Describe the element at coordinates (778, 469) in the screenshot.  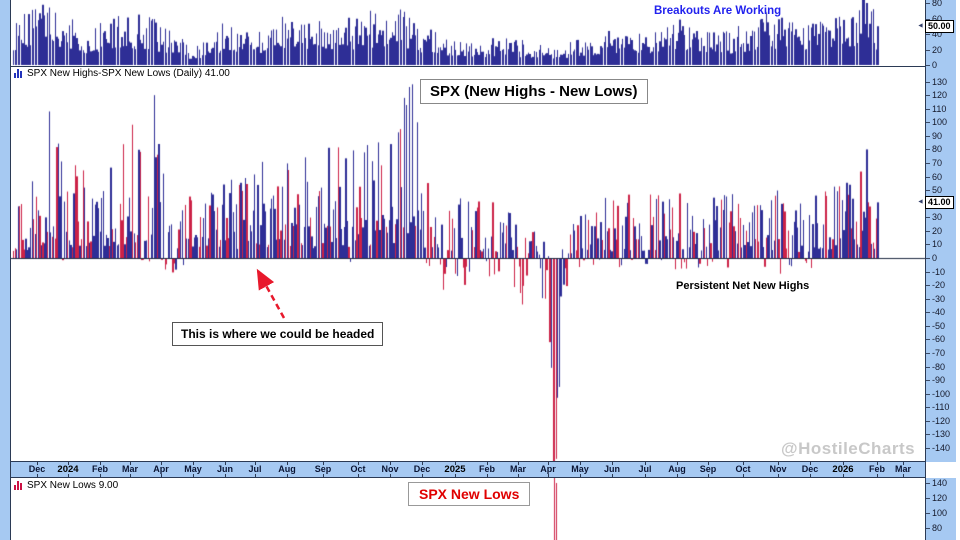
I see `x-tick-label: Nov` at that location.